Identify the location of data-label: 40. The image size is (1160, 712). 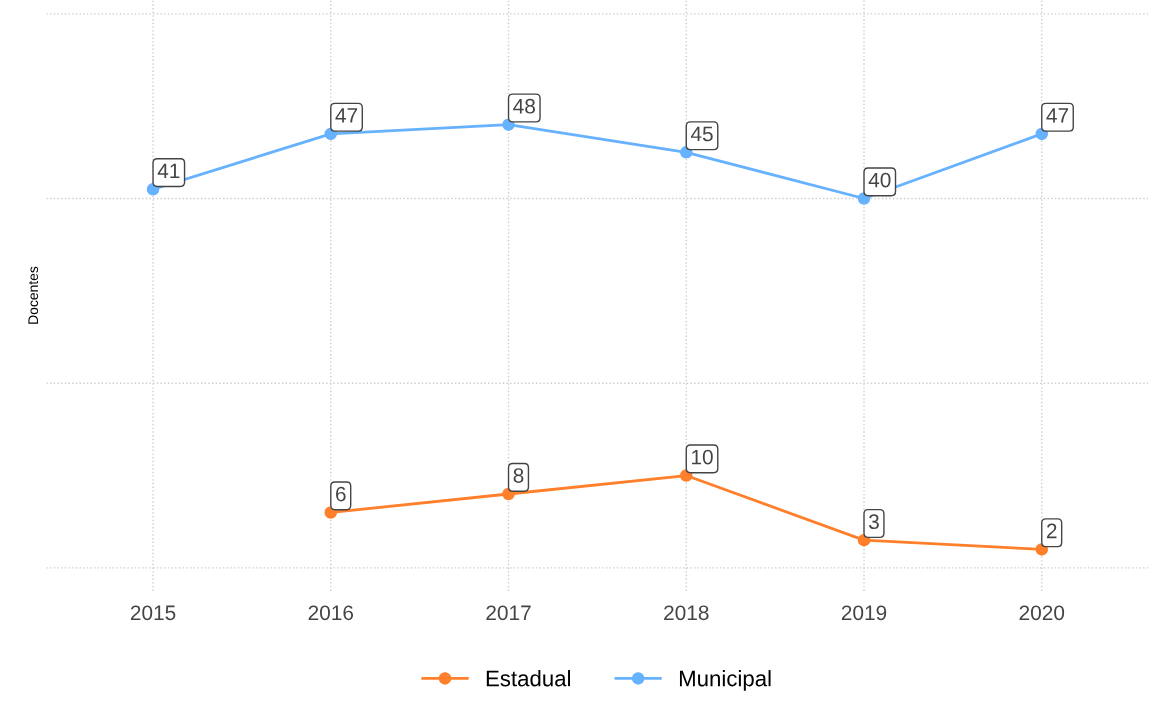
(879, 180).